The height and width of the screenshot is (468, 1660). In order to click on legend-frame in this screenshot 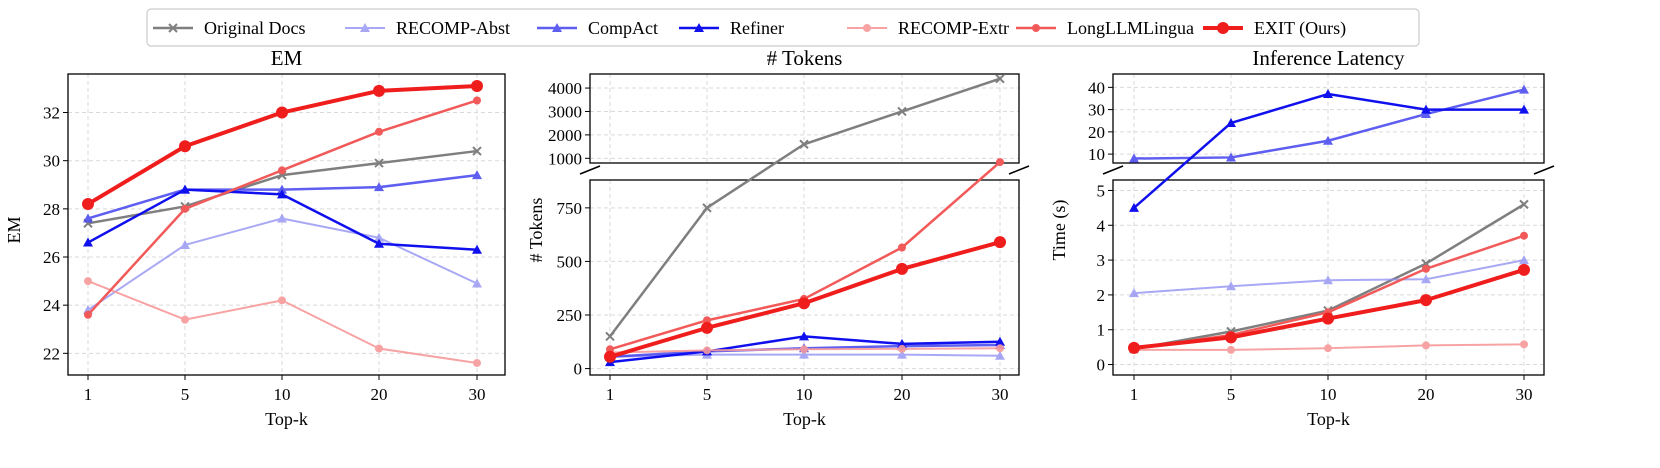, I will do `click(783, 27)`.